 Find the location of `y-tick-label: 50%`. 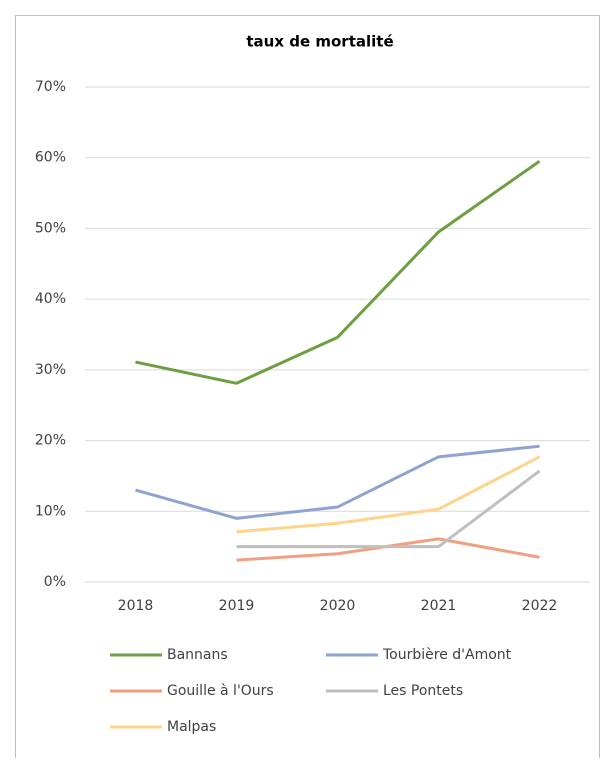

y-tick-label: 50% is located at coordinates (50, 228).